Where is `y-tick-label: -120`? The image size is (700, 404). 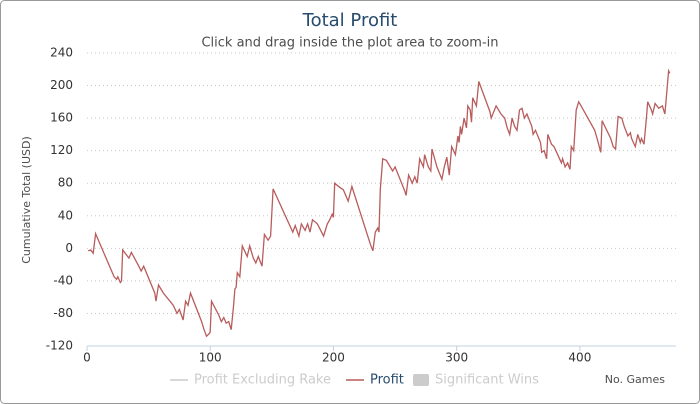 y-tick-label: -120 is located at coordinates (59, 346).